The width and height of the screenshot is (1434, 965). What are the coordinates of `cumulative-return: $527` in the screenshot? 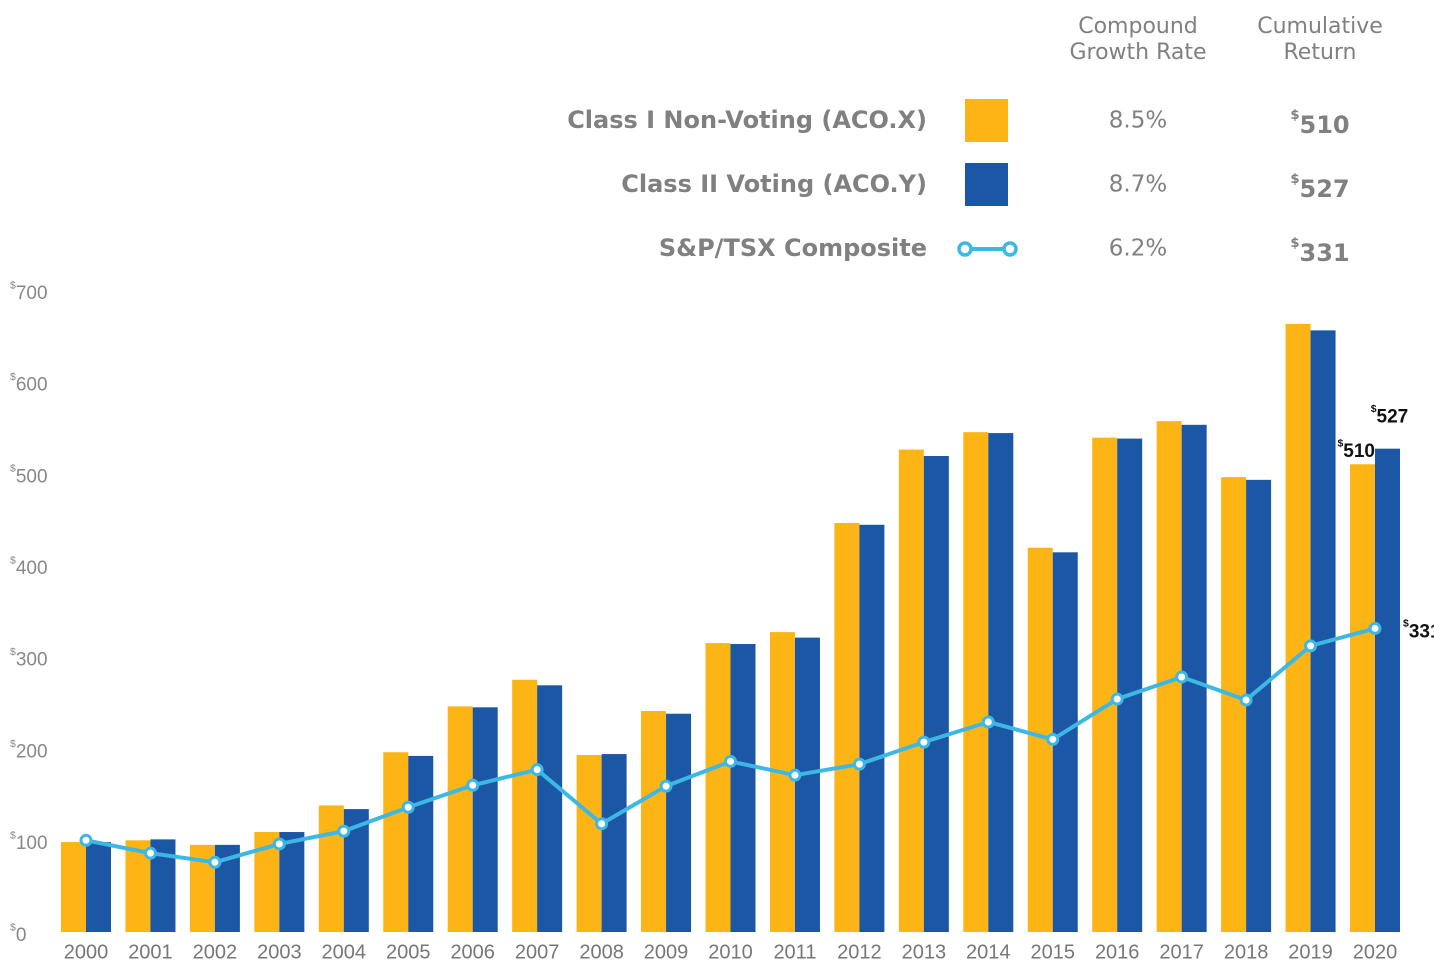 It's located at (1319, 187).